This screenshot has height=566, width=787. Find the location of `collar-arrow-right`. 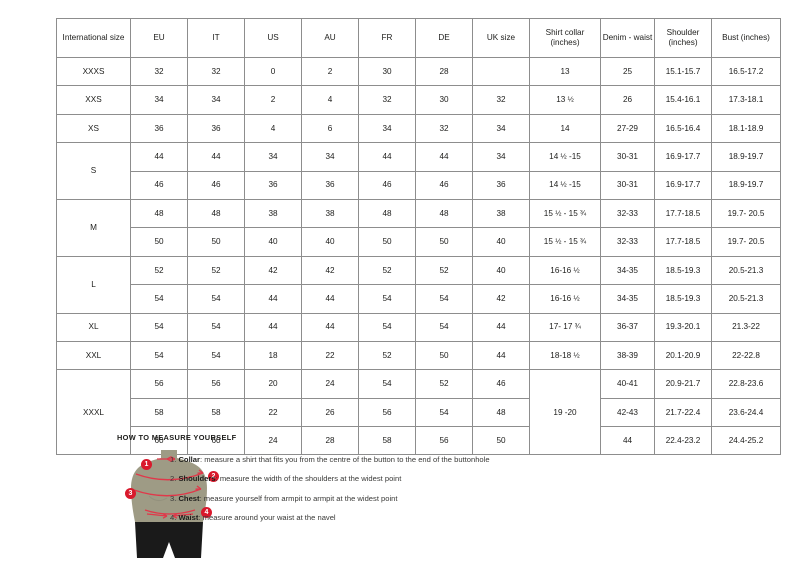

collar-arrow-right is located at coordinates (173, 459).